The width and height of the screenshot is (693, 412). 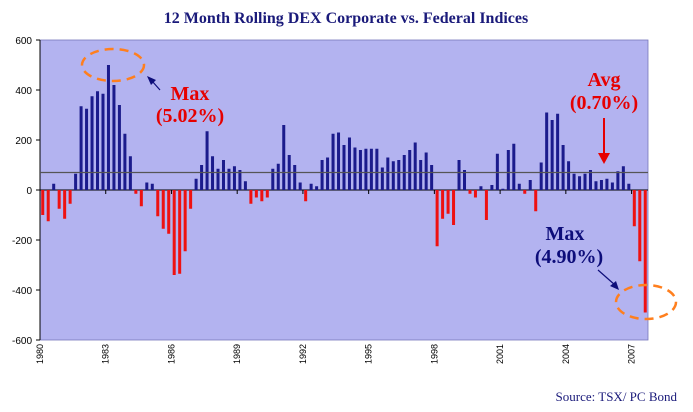 I want to click on y-tick-label: 600, so click(x=23, y=41).